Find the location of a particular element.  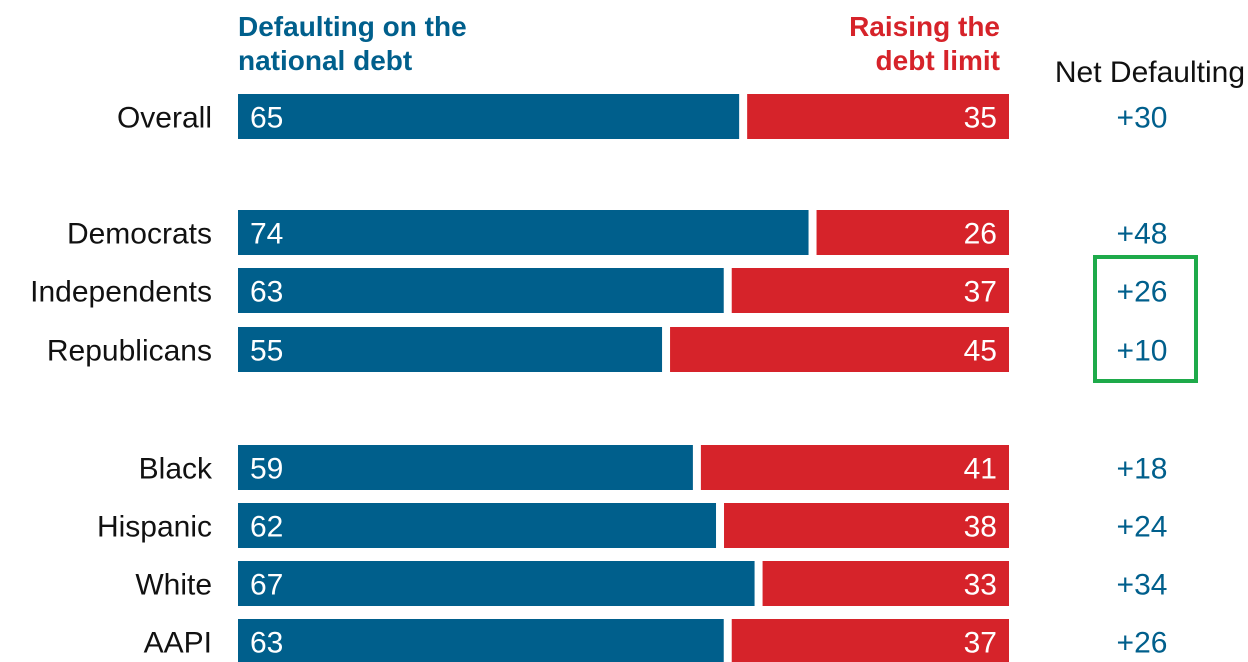

legend-defaulting-line-1: Defaulting on the is located at coordinates (352, 26).